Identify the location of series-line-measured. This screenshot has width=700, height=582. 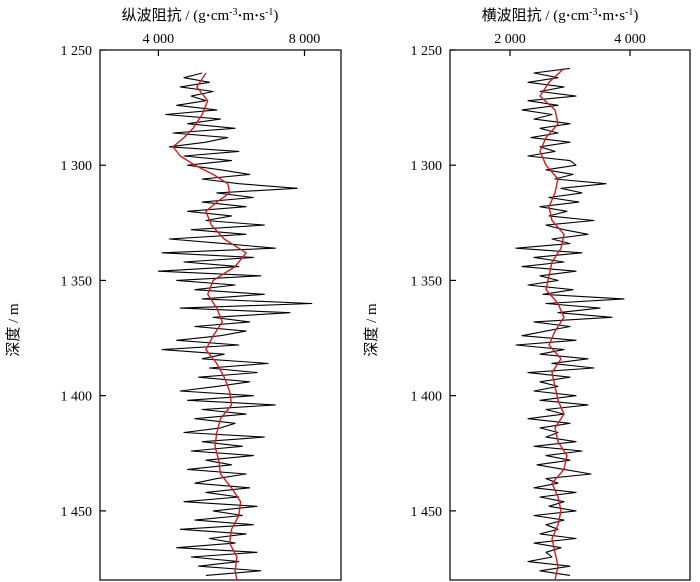
(570, 321).